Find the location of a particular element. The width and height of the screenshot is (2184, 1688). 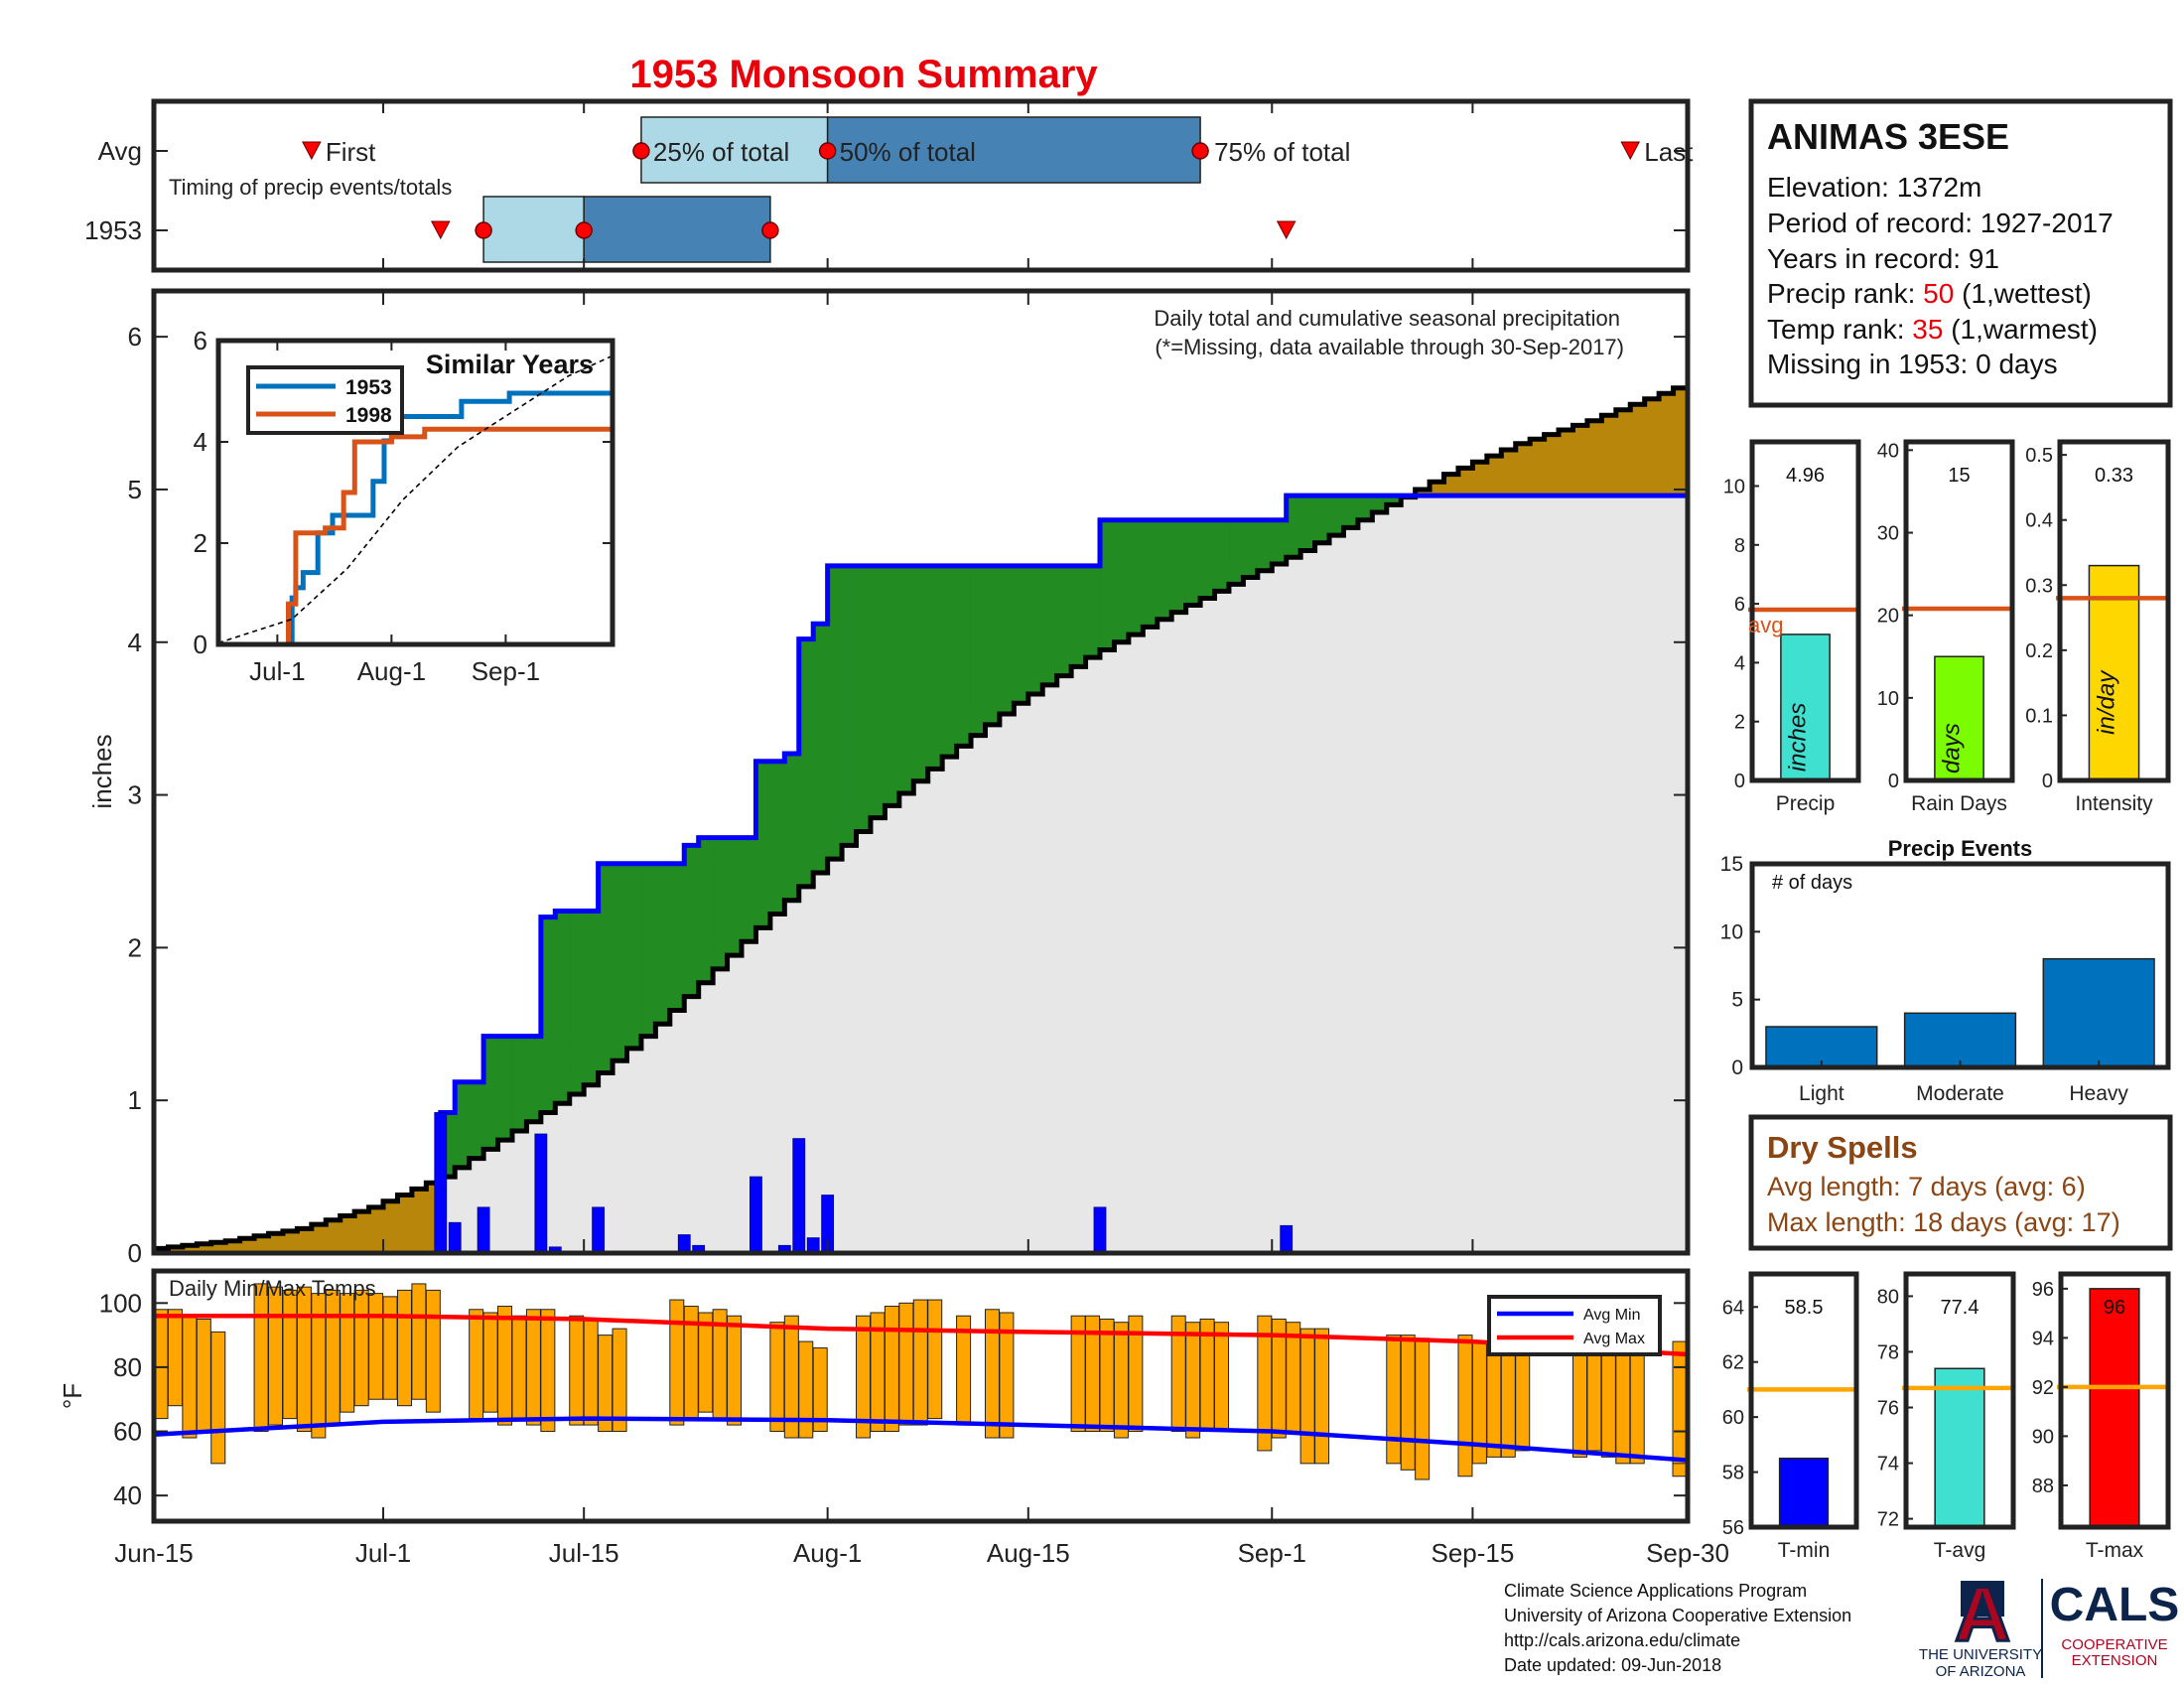

temps-y-tick-label: 60 is located at coordinates (127, 1432).